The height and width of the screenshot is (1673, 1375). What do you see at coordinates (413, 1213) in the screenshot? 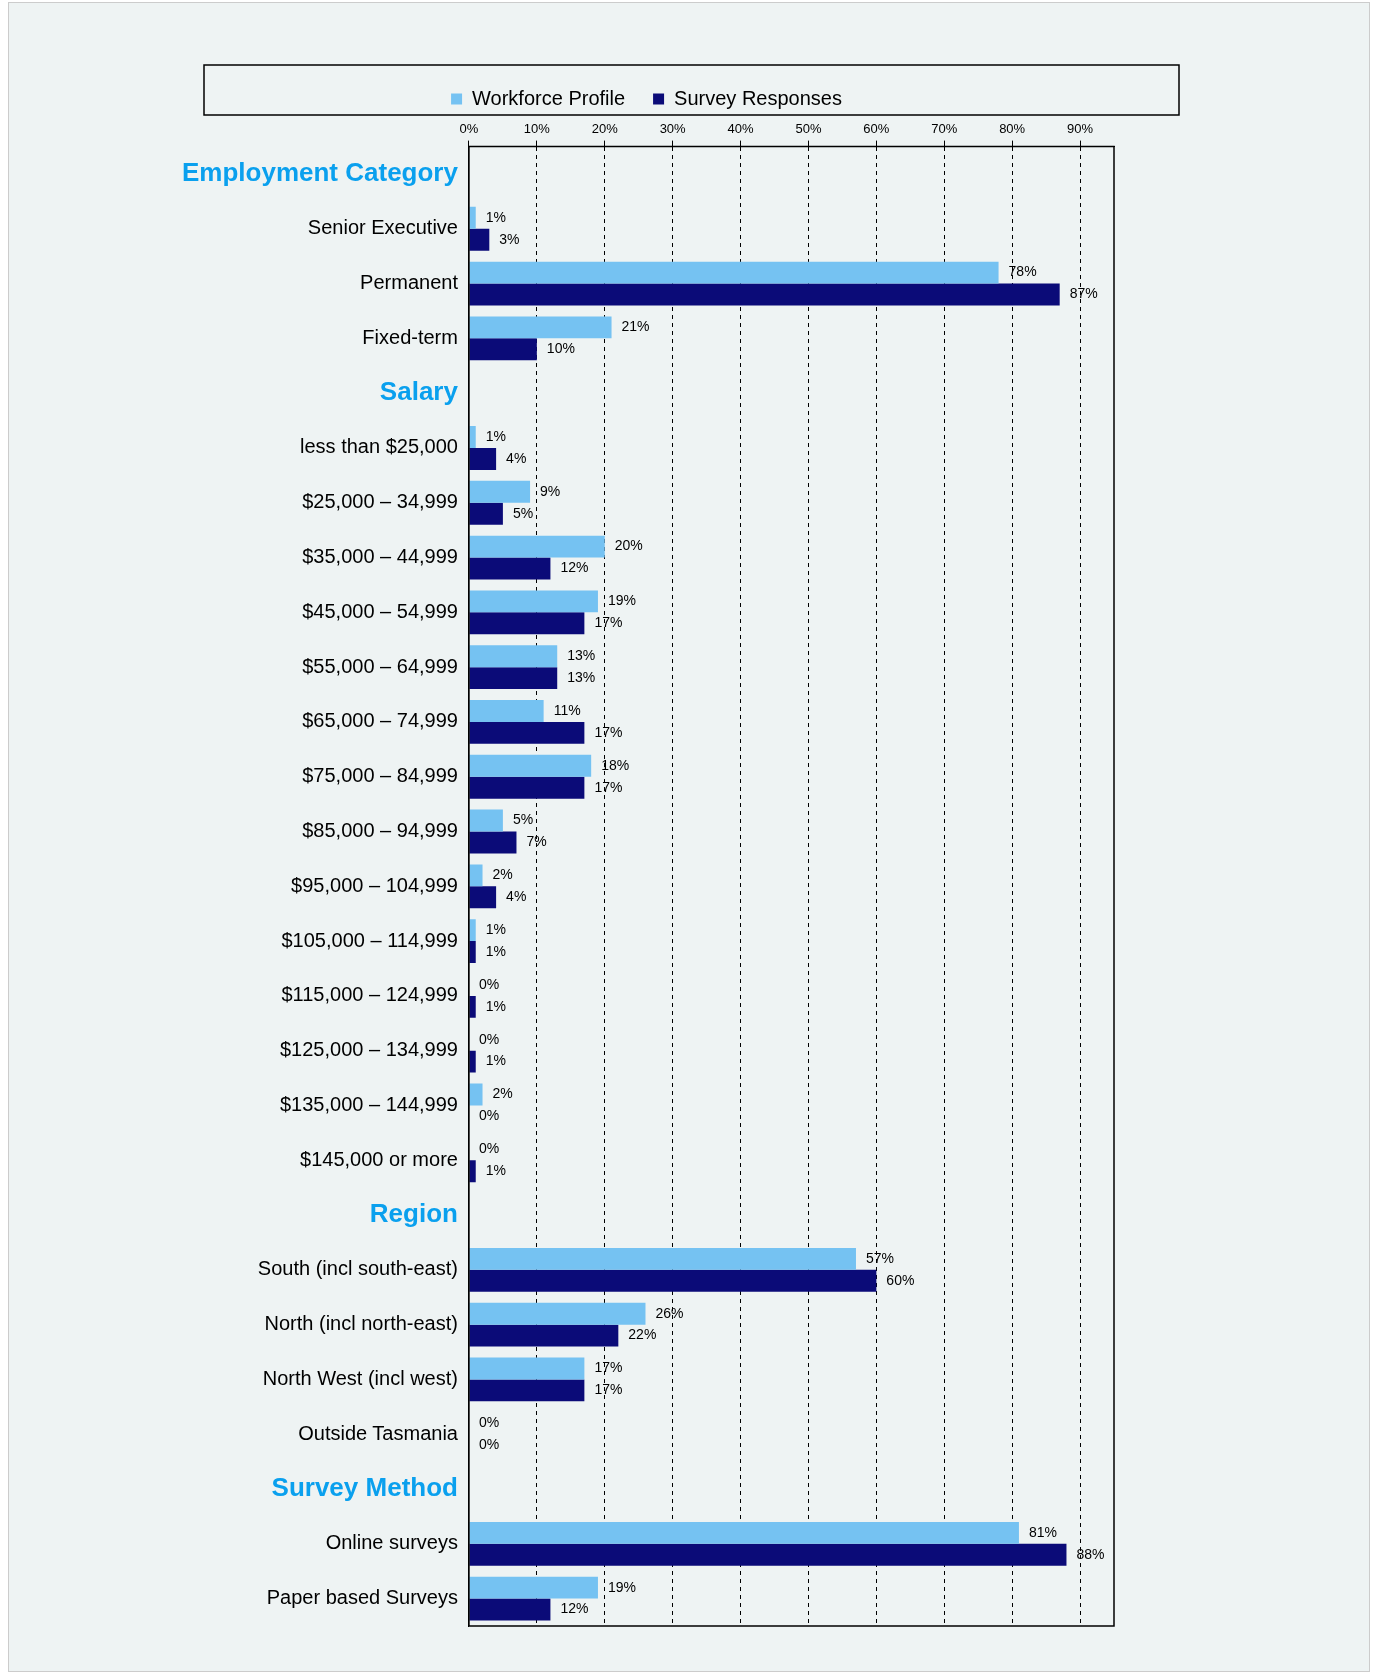
I see `y-tick-label: Region` at bounding box center [413, 1213].